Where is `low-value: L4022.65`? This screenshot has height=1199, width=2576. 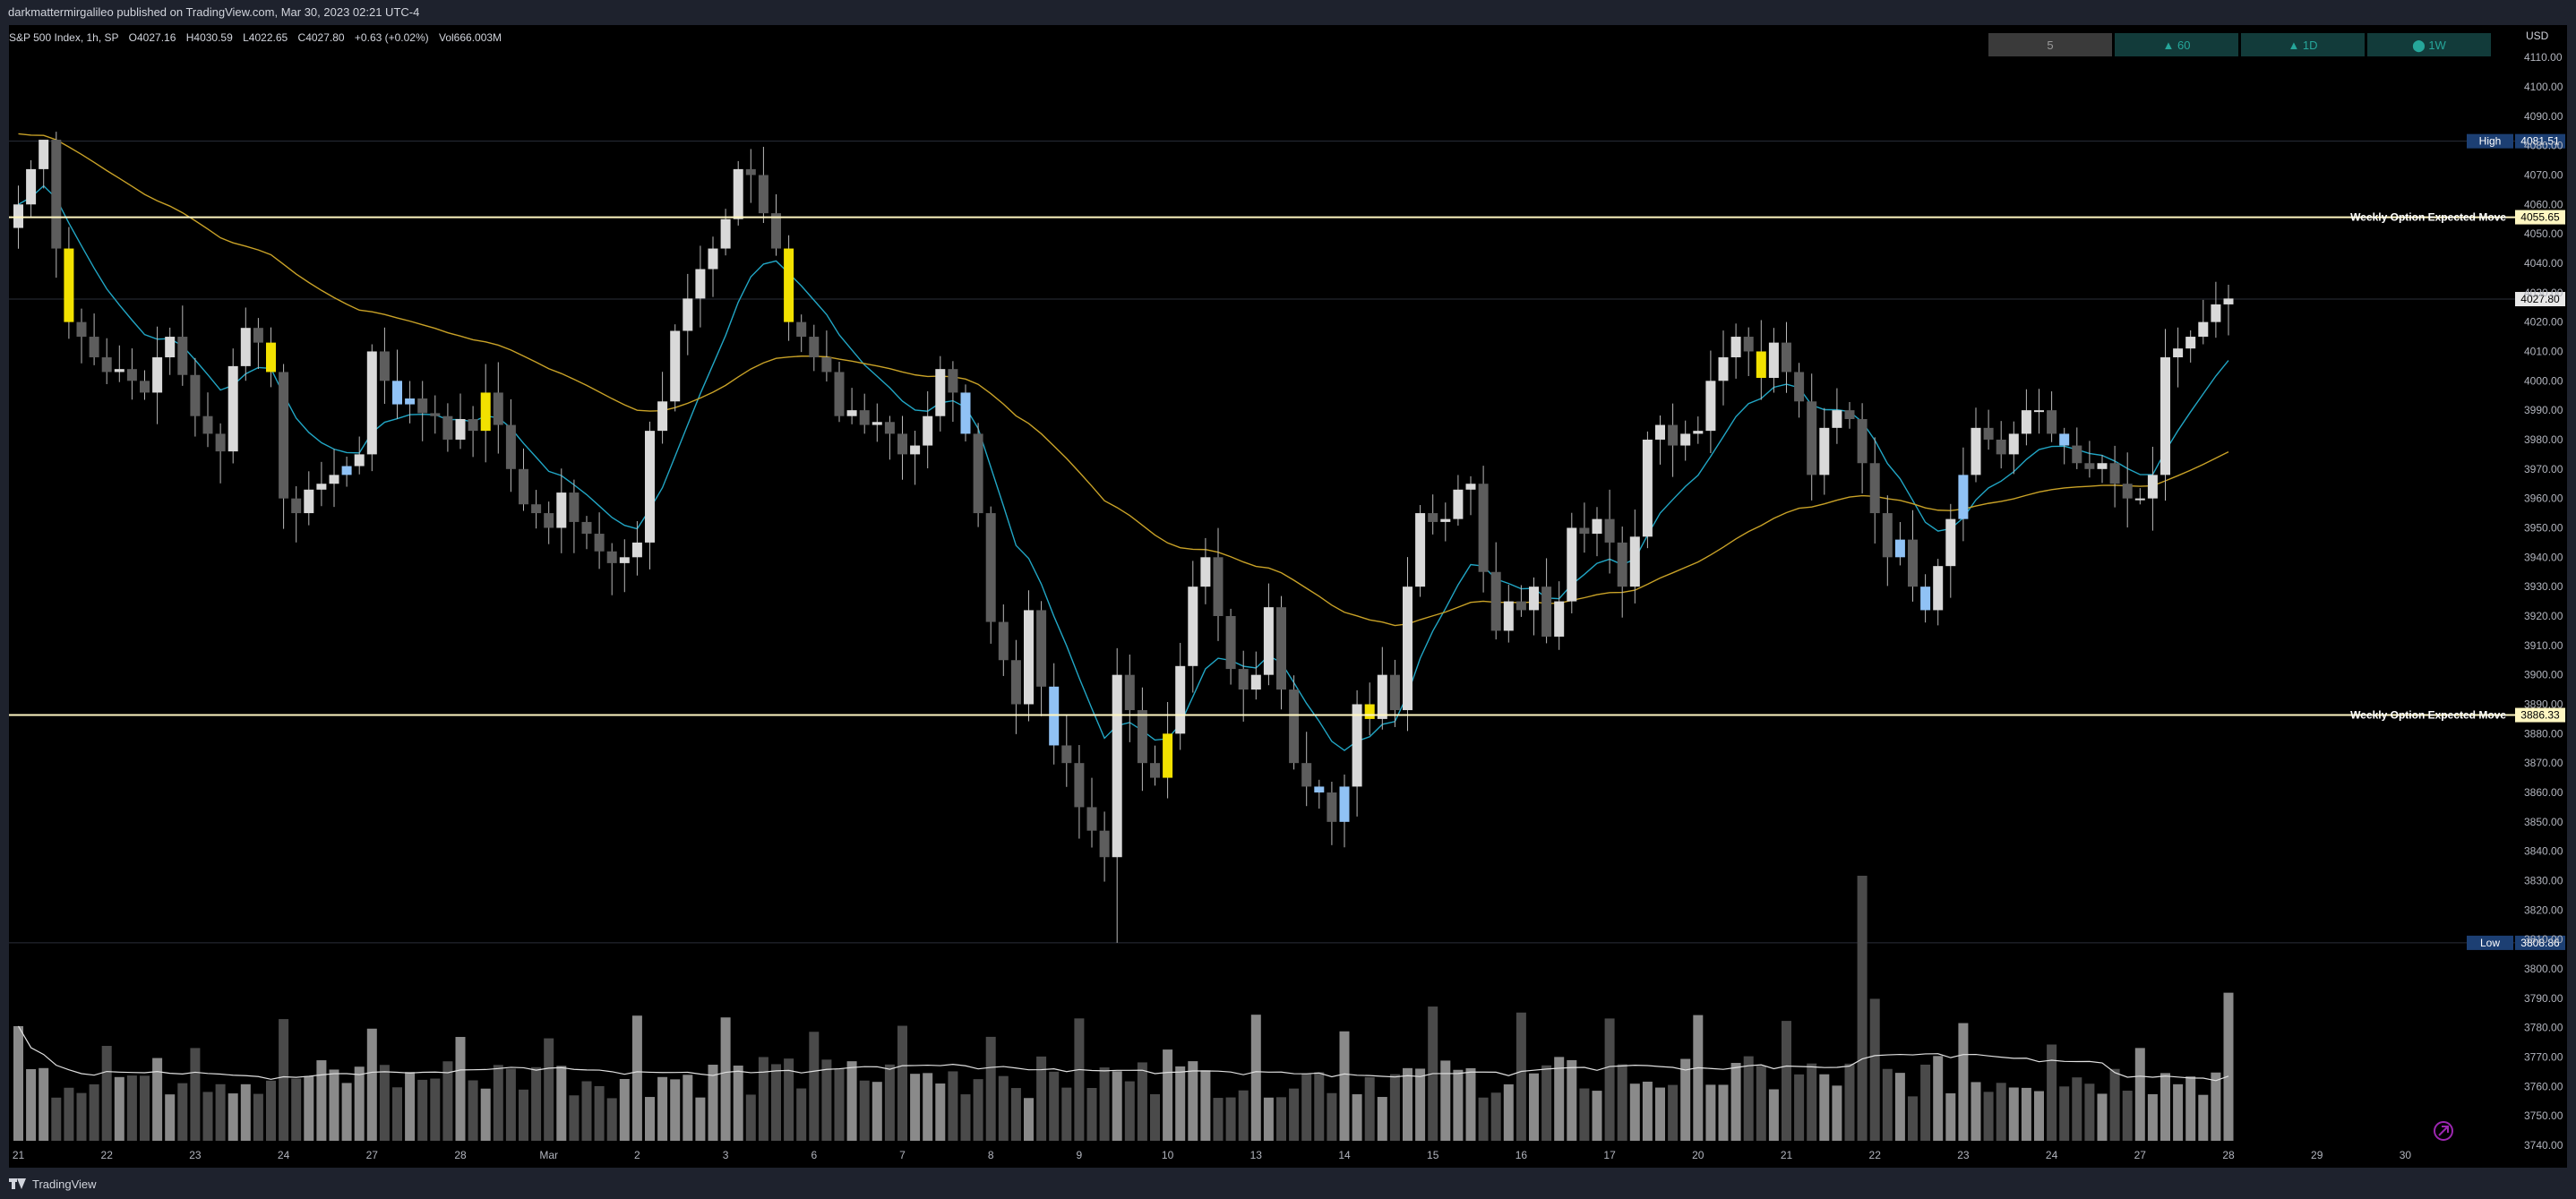 low-value: L4022.65 is located at coordinates (265, 37).